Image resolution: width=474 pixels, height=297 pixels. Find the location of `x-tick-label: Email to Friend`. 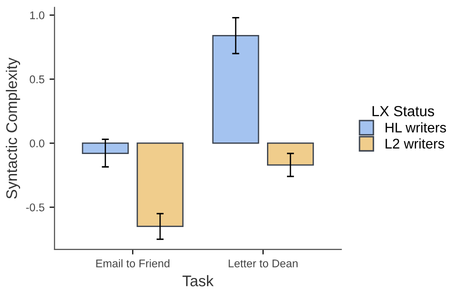

x-tick-label: Email to Friend is located at coordinates (133, 263).